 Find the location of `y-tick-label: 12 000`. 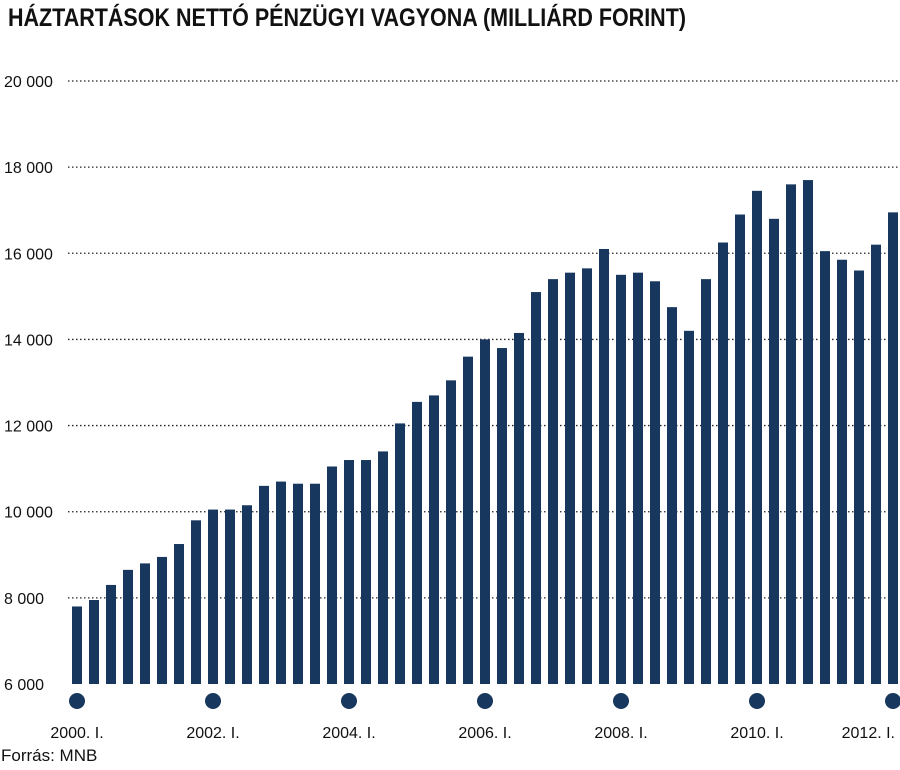

y-tick-label: 12 000 is located at coordinates (28, 427).